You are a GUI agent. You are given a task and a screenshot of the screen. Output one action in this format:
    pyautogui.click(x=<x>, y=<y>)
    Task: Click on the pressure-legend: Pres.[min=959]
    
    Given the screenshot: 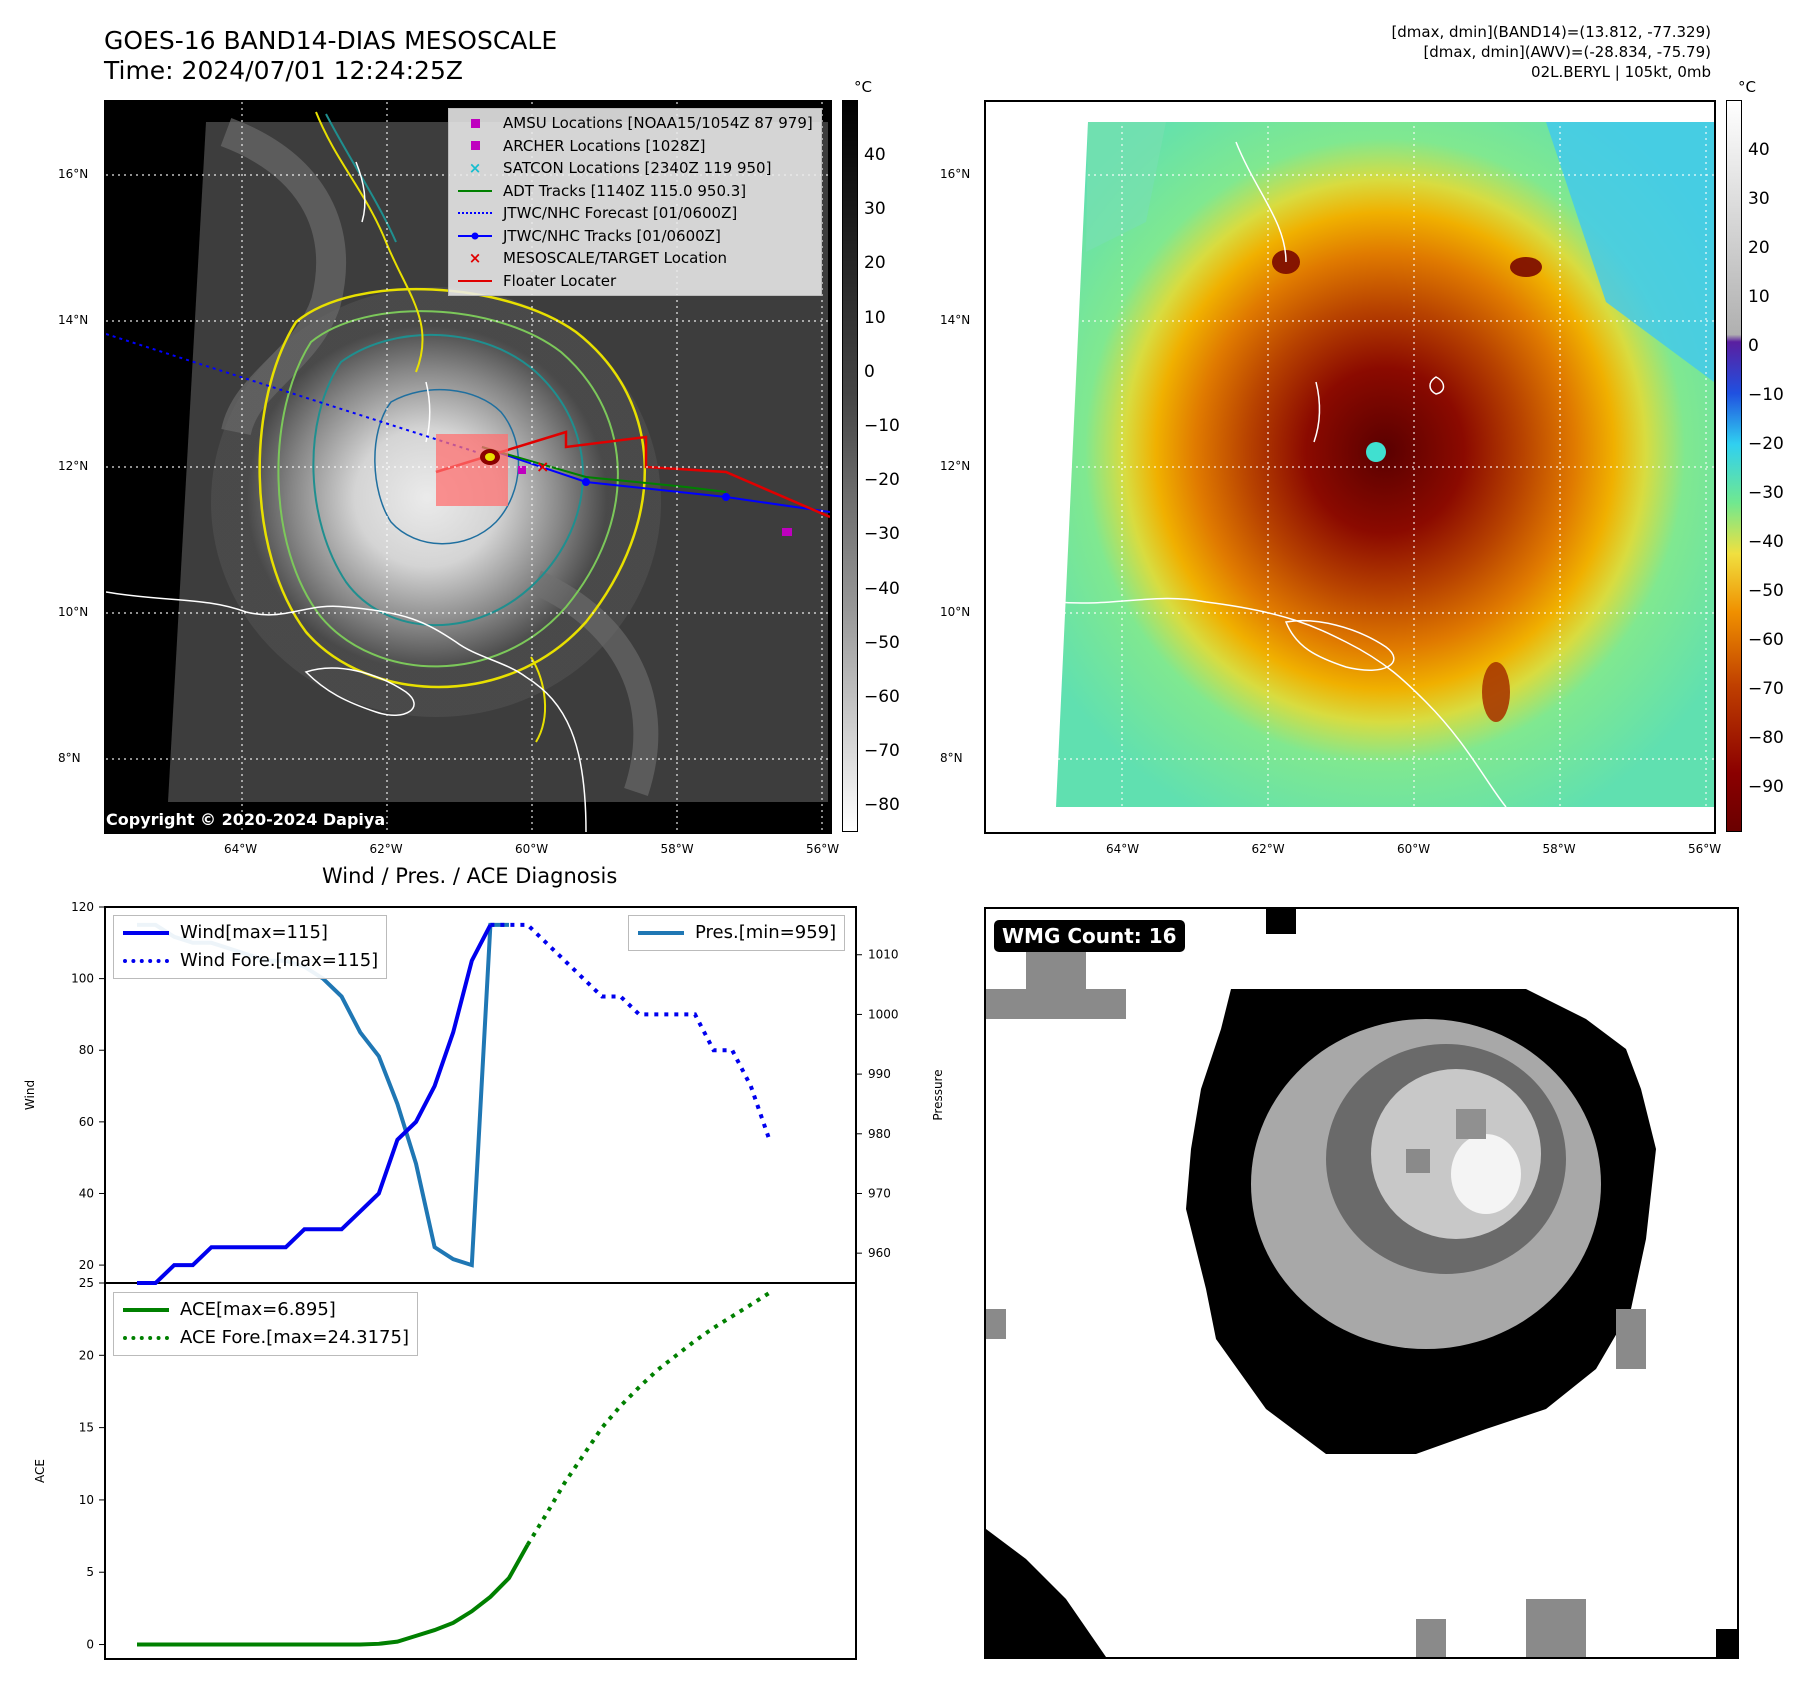 What is the action you would take?
    pyautogui.click(x=737, y=933)
    